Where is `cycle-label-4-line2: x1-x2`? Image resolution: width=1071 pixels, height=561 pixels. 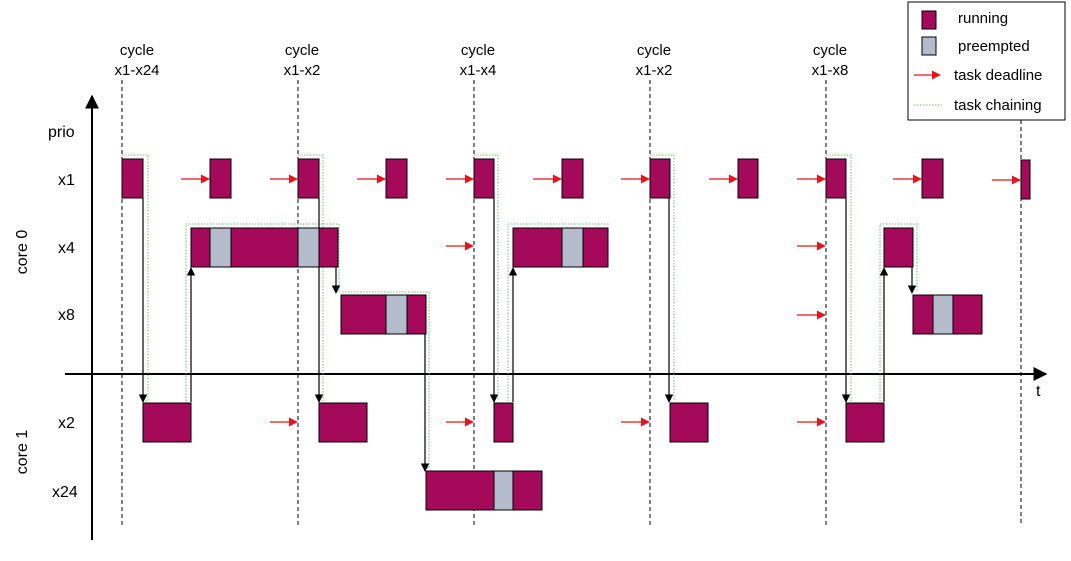
cycle-label-4-line2: x1-x2 is located at coordinates (654, 70).